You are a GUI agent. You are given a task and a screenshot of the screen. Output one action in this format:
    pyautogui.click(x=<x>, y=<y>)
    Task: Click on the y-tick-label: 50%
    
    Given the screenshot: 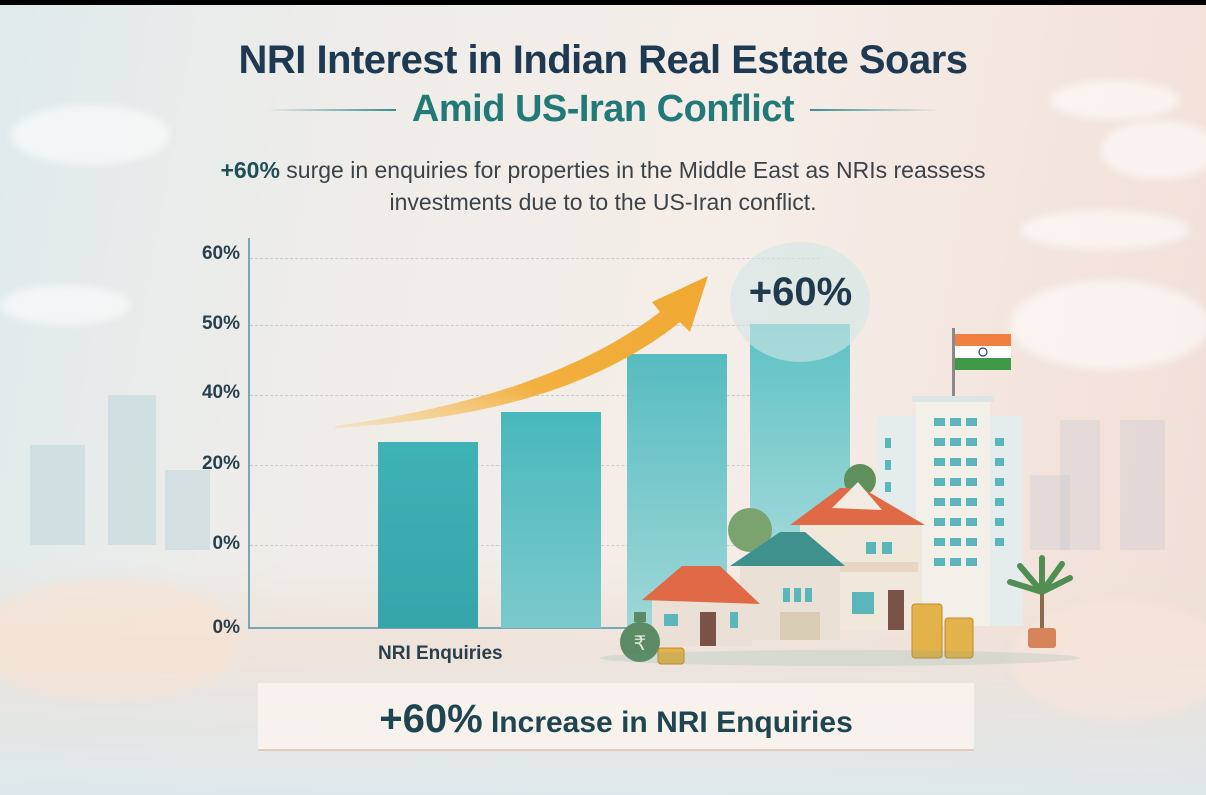 What is the action you would take?
    pyautogui.click(x=220, y=323)
    